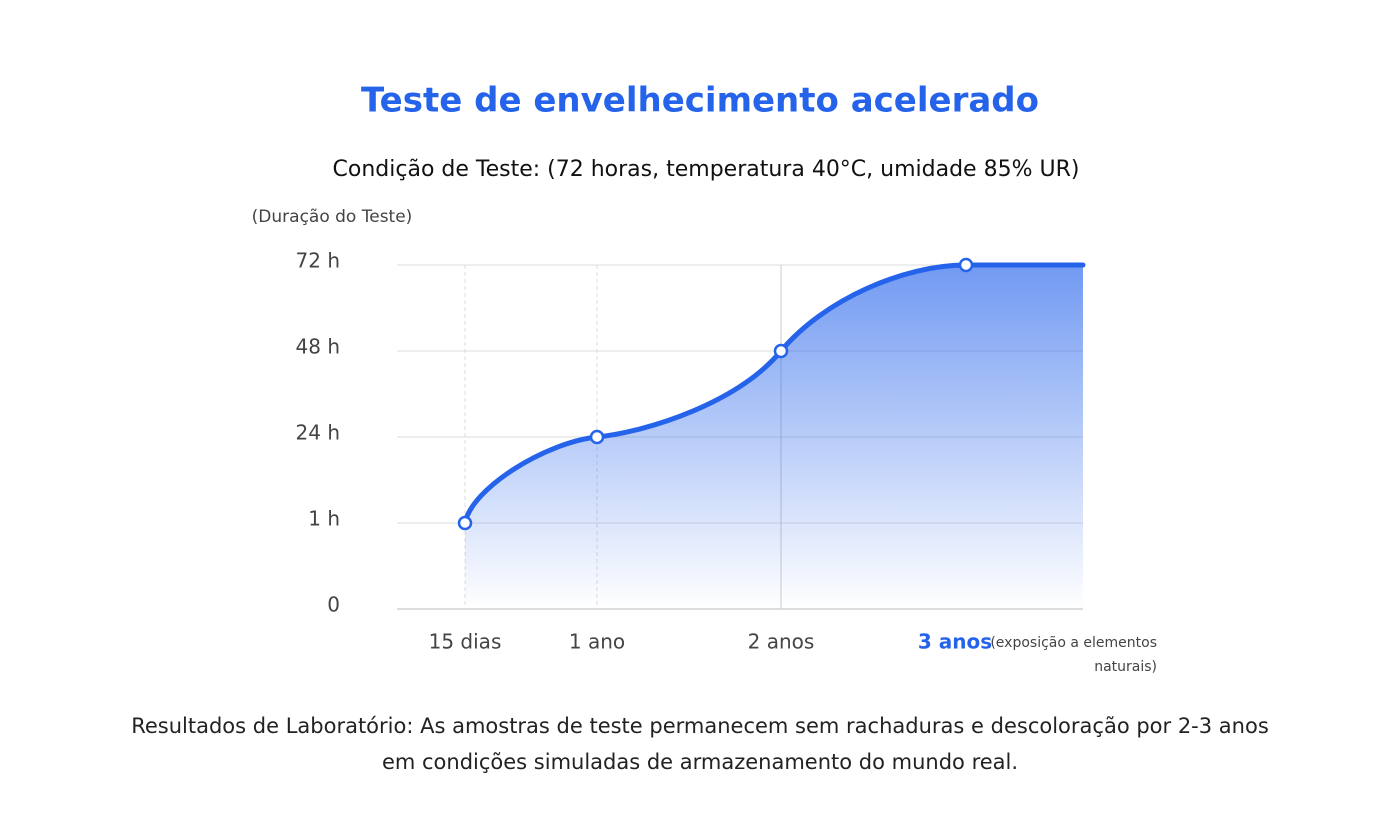  Describe the element at coordinates (465, 642) in the screenshot. I see `x-tick-label: 15 dias` at that location.